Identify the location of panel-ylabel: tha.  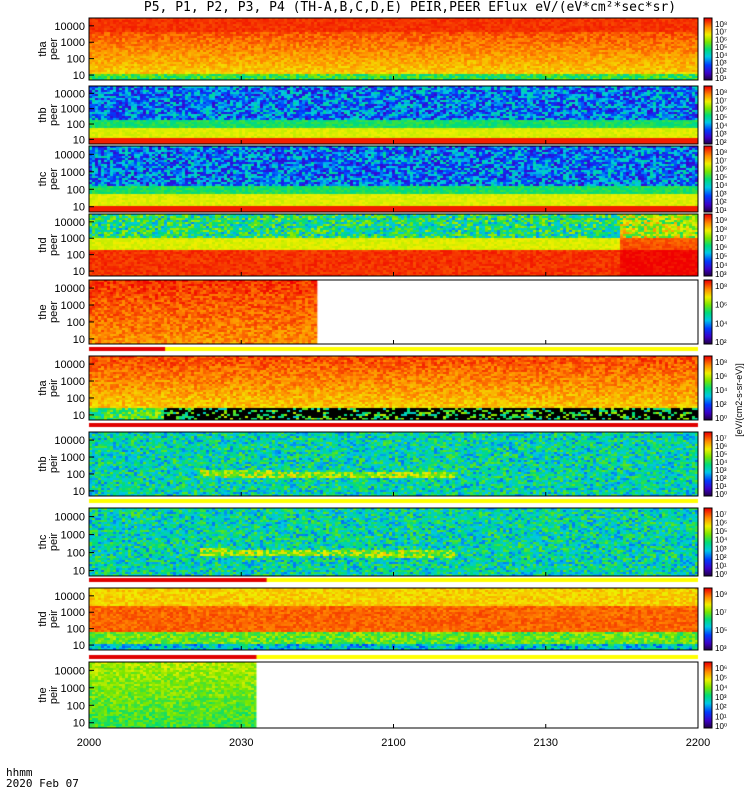
(43, 48).